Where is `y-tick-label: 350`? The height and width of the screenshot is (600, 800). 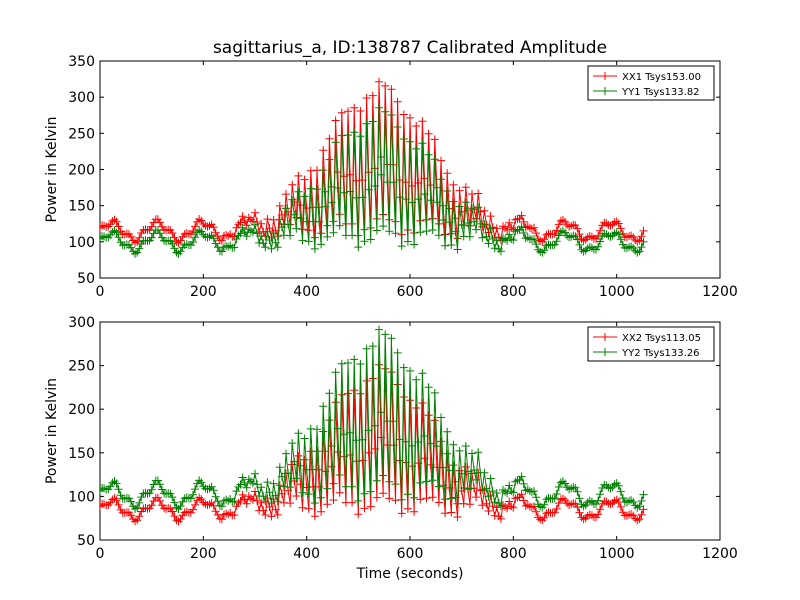 y-tick-label: 350 is located at coordinates (81, 62).